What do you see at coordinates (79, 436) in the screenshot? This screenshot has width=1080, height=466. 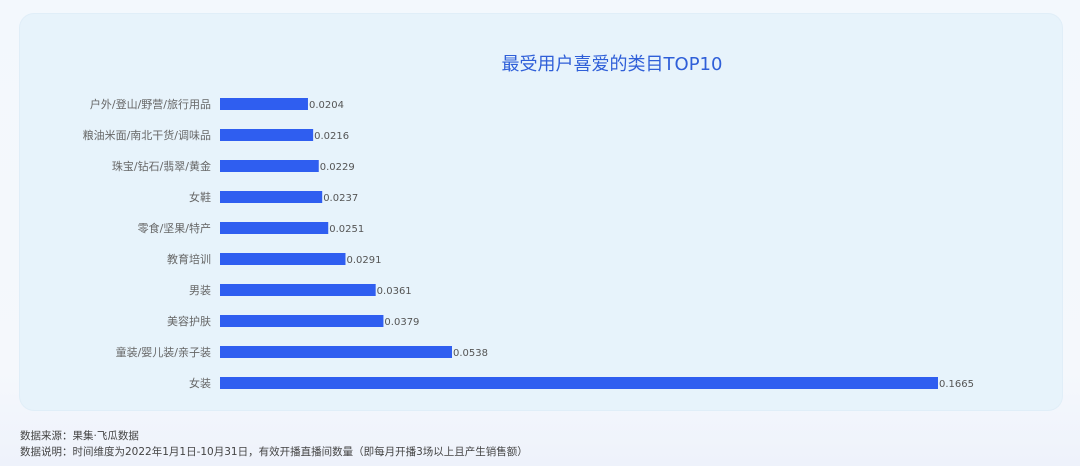 I see `data-source: 数据来源：果集·飞瓜数据` at bounding box center [79, 436].